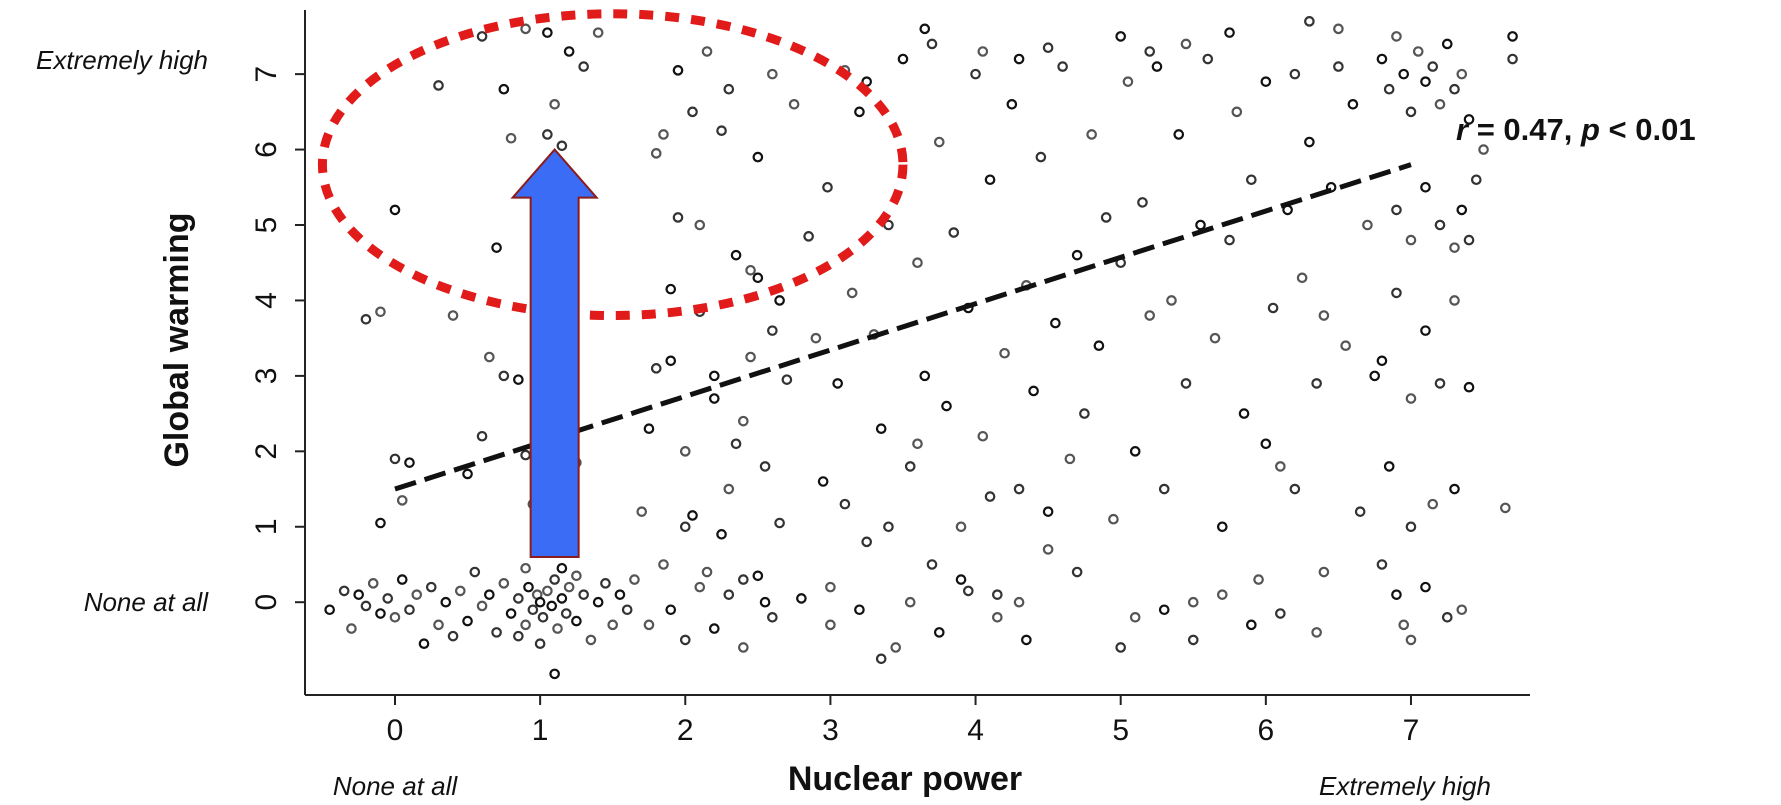 The height and width of the screenshot is (805, 1781). Describe the element at coordinates (685, 730) in the screenshot. I see `x-tick-label: 2` at that location.